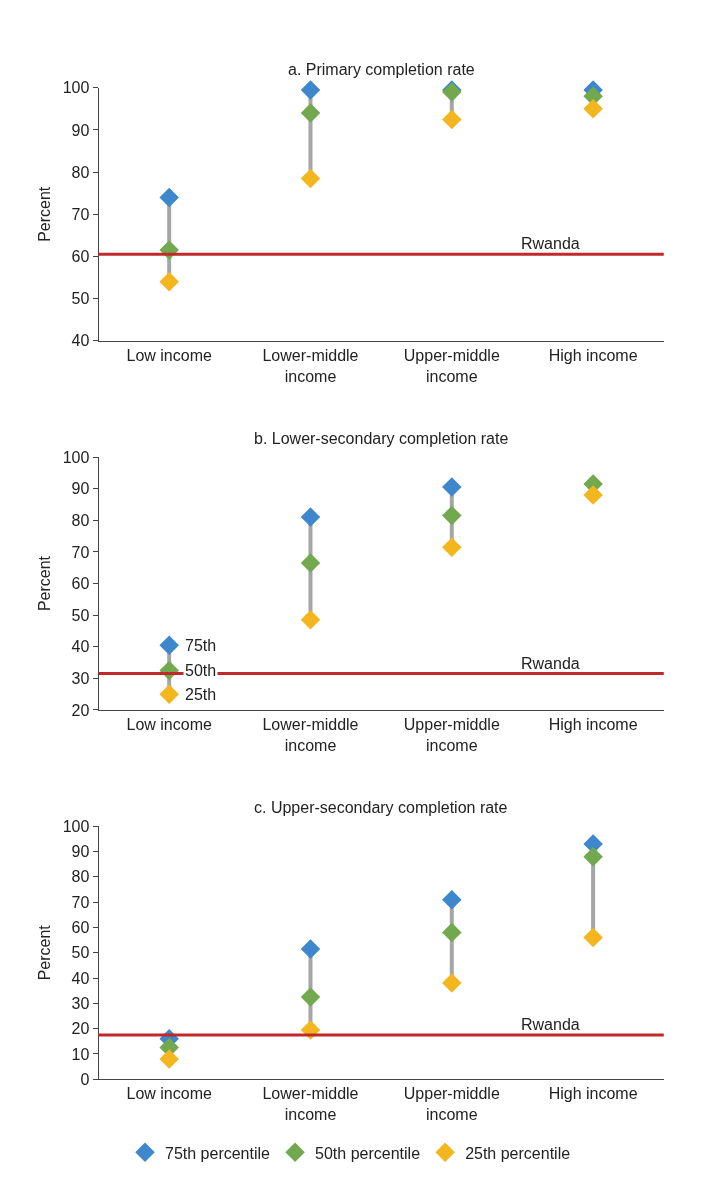 The height and width of the screenshot is (1200, 701). What do you see at coordinates (201, 670) in the screenshot?
I see `annotation: 50th` at bounding box center [201, 670].